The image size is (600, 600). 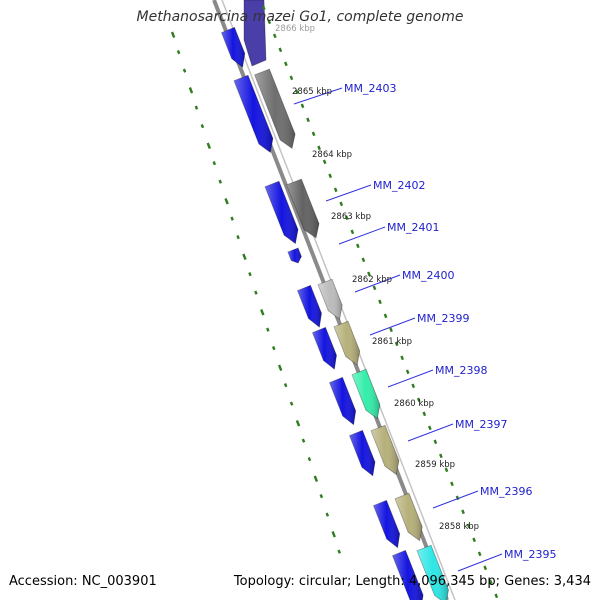 I want to click on gene-arrow-mm_2397-shade, so click(x=385, y=450).